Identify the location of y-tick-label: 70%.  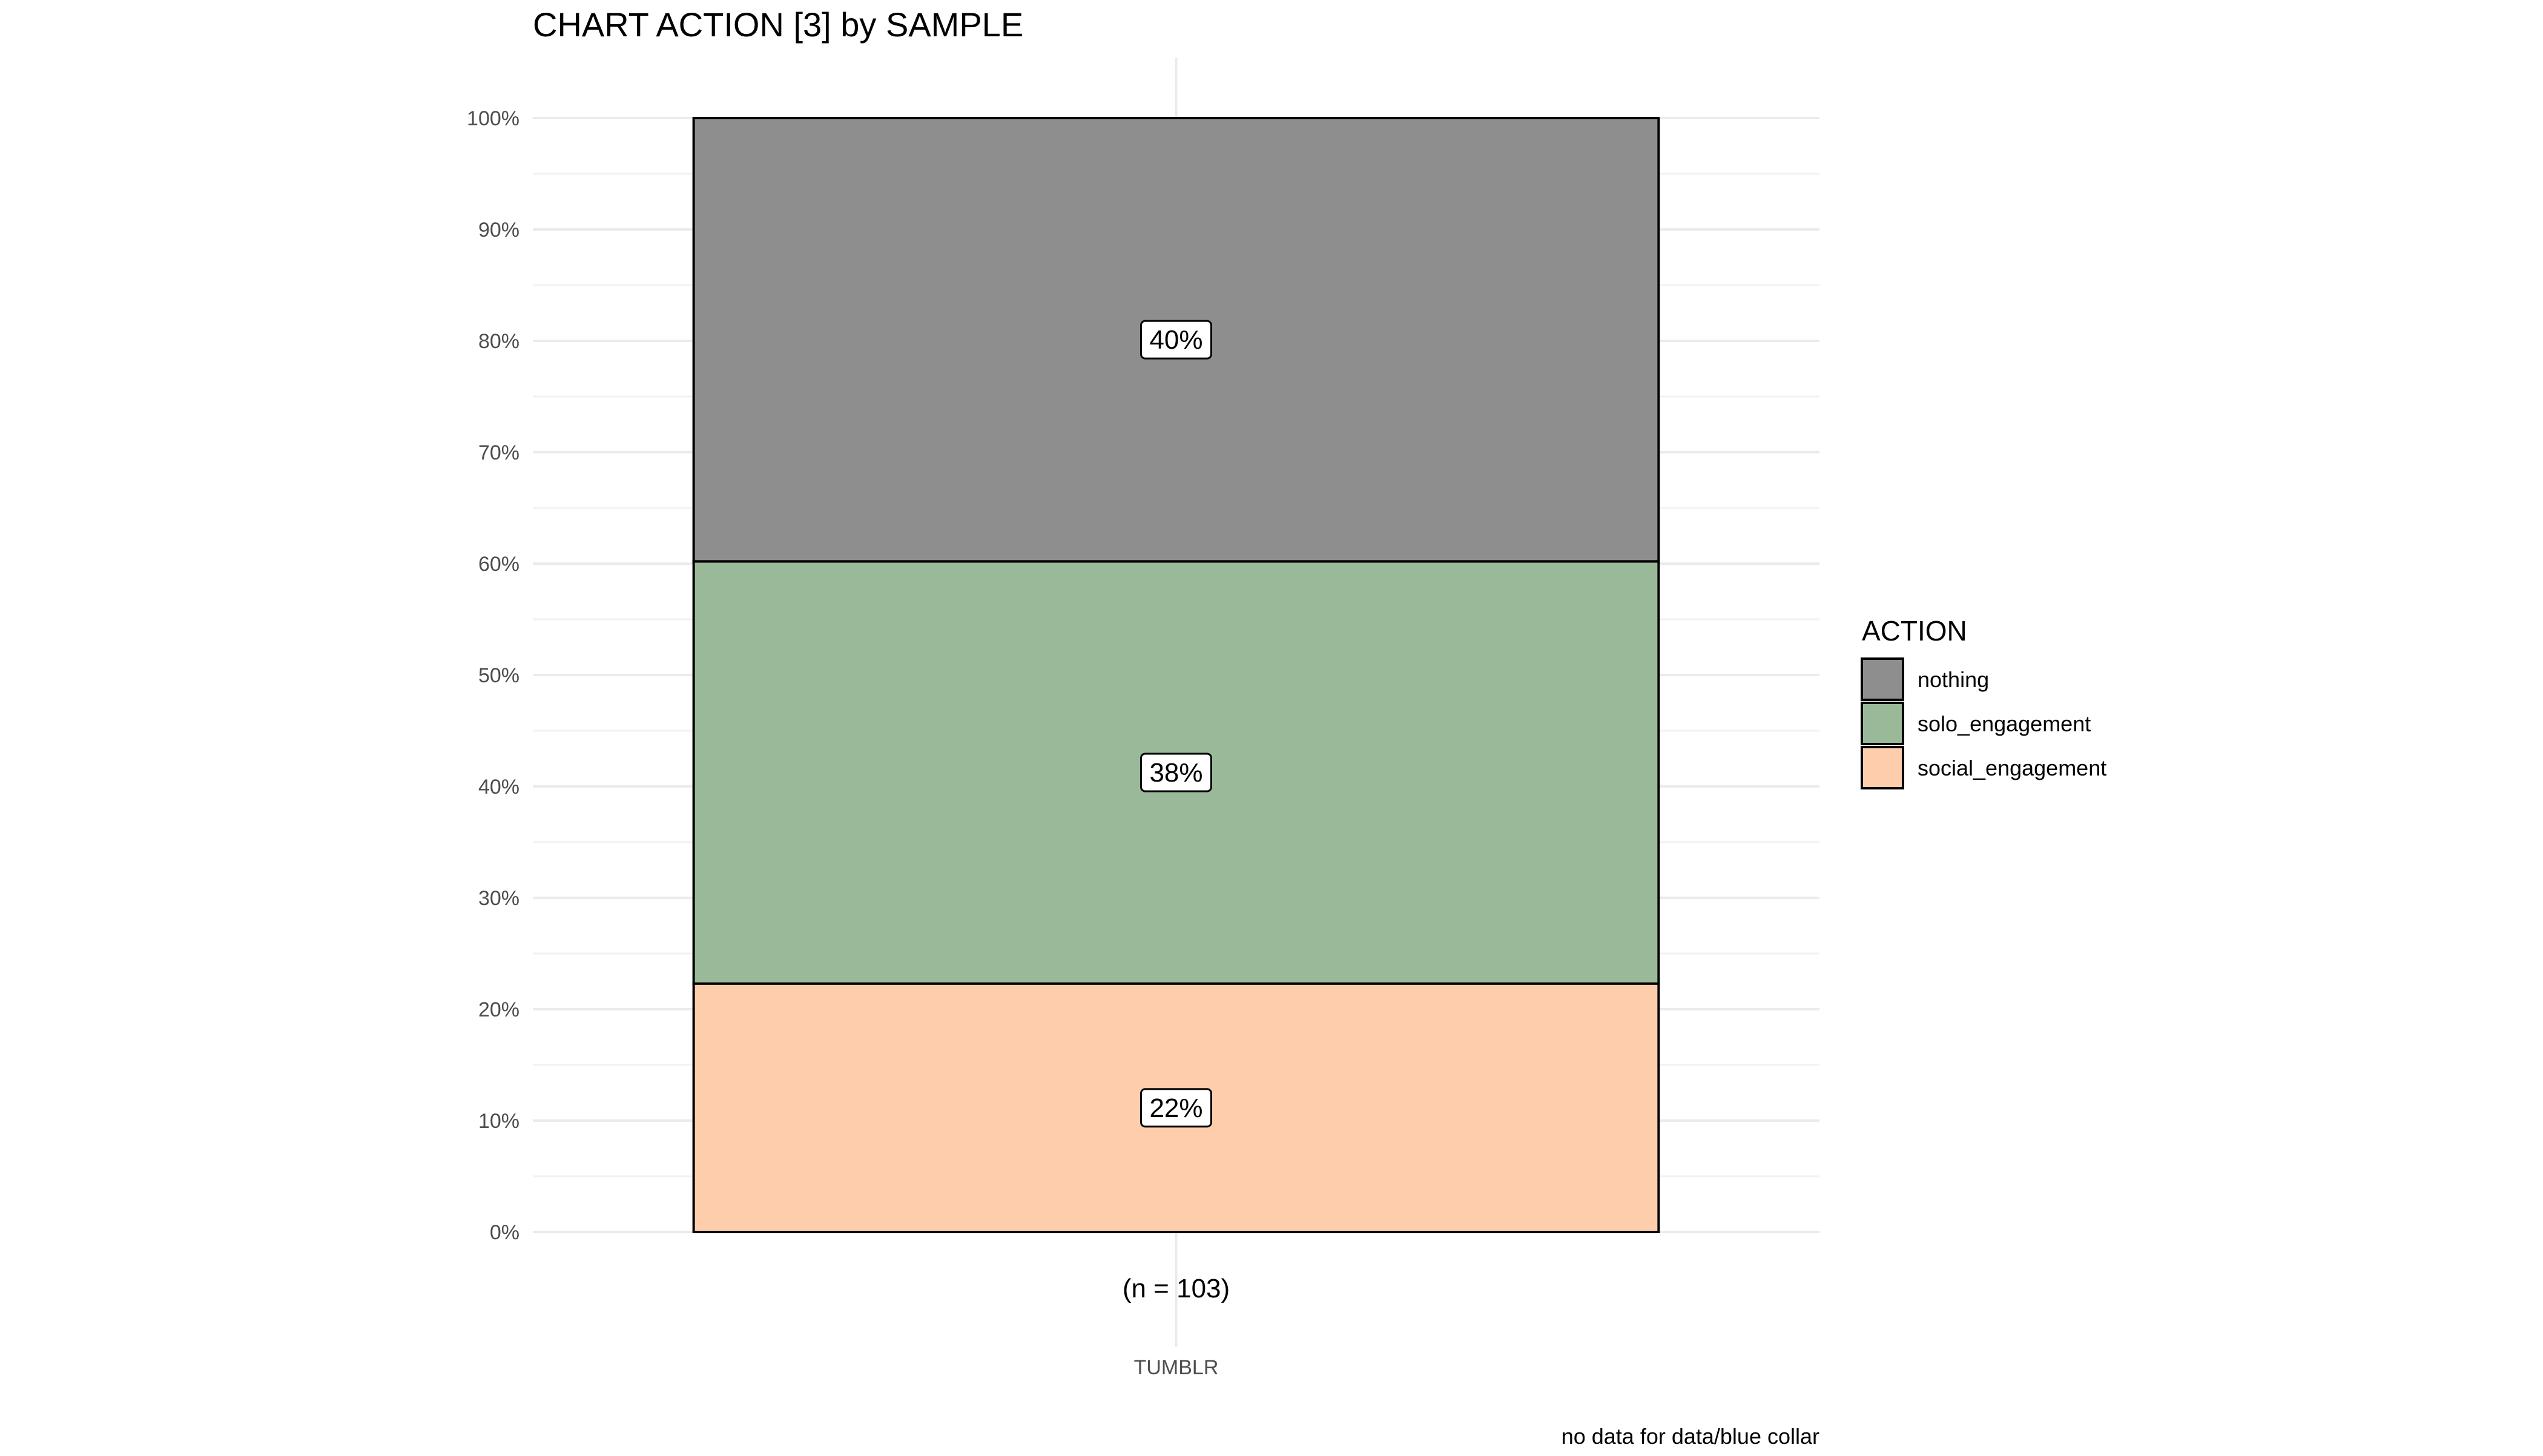
(499, 452).